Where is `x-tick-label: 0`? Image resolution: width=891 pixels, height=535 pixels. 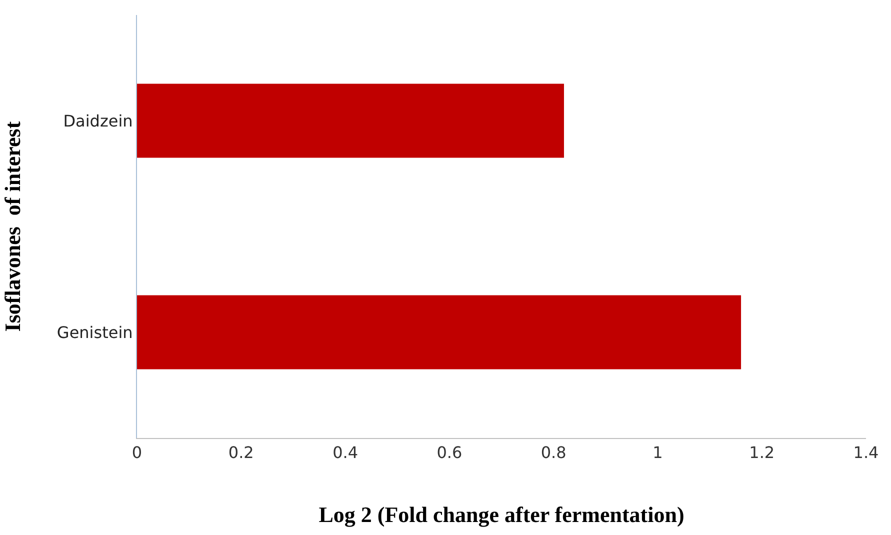 x-tick-label: 0 is located at coordinates (137, 452).